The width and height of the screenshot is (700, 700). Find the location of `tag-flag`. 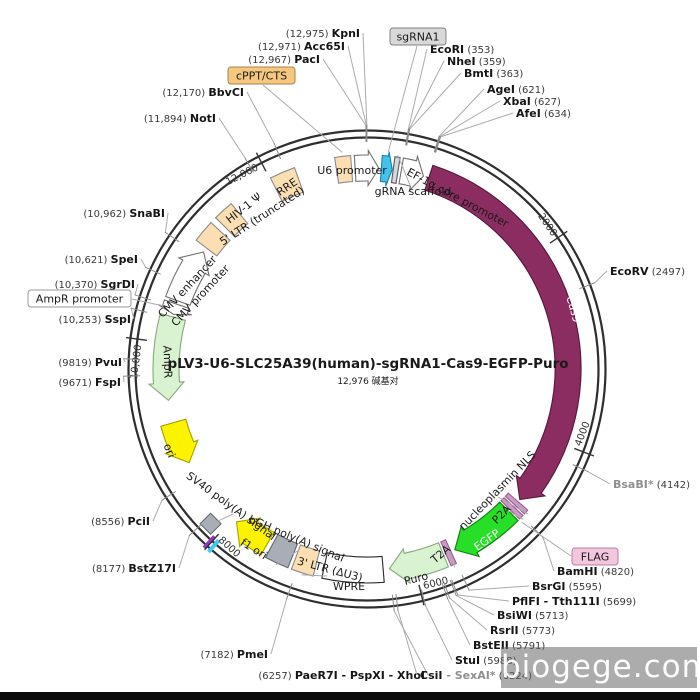

tag-flag is located at coordinates (595, 556).